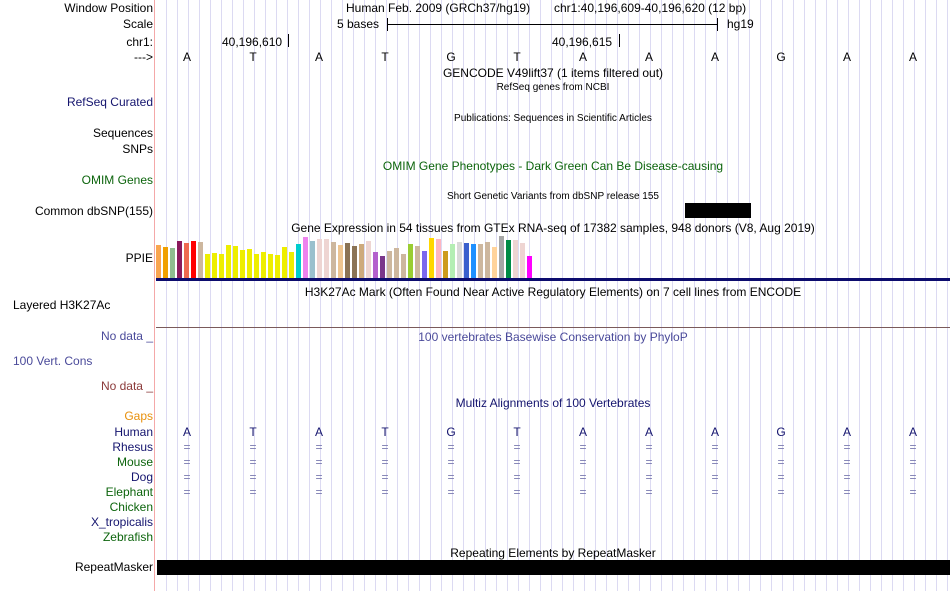  Describe the element at coordinates (552, 24) in the screenshot. I see `scale-bar` at that location.